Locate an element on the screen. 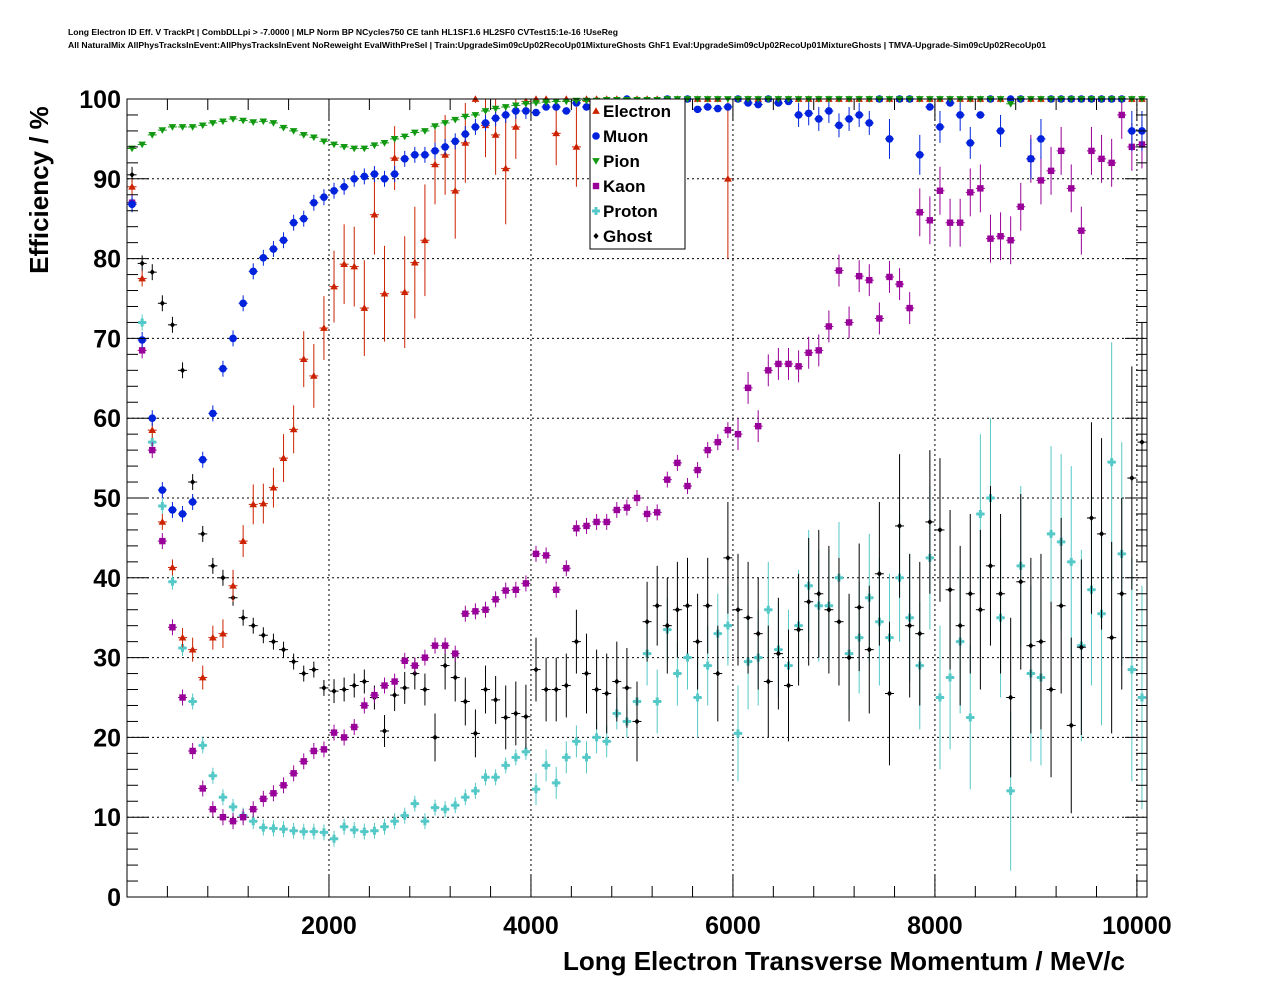  y-tick-label: 70 is located at coordinates (107, 339).